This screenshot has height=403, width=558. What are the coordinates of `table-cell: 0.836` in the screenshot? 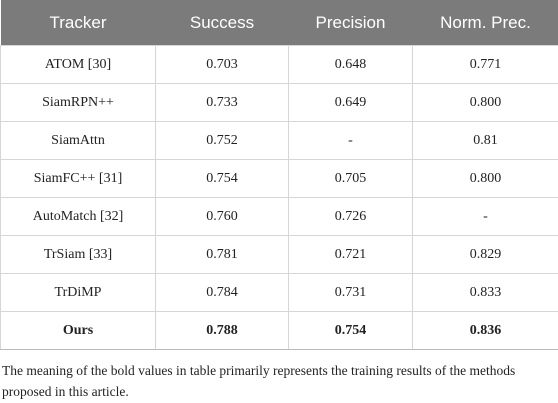 It's located at (485, 330).